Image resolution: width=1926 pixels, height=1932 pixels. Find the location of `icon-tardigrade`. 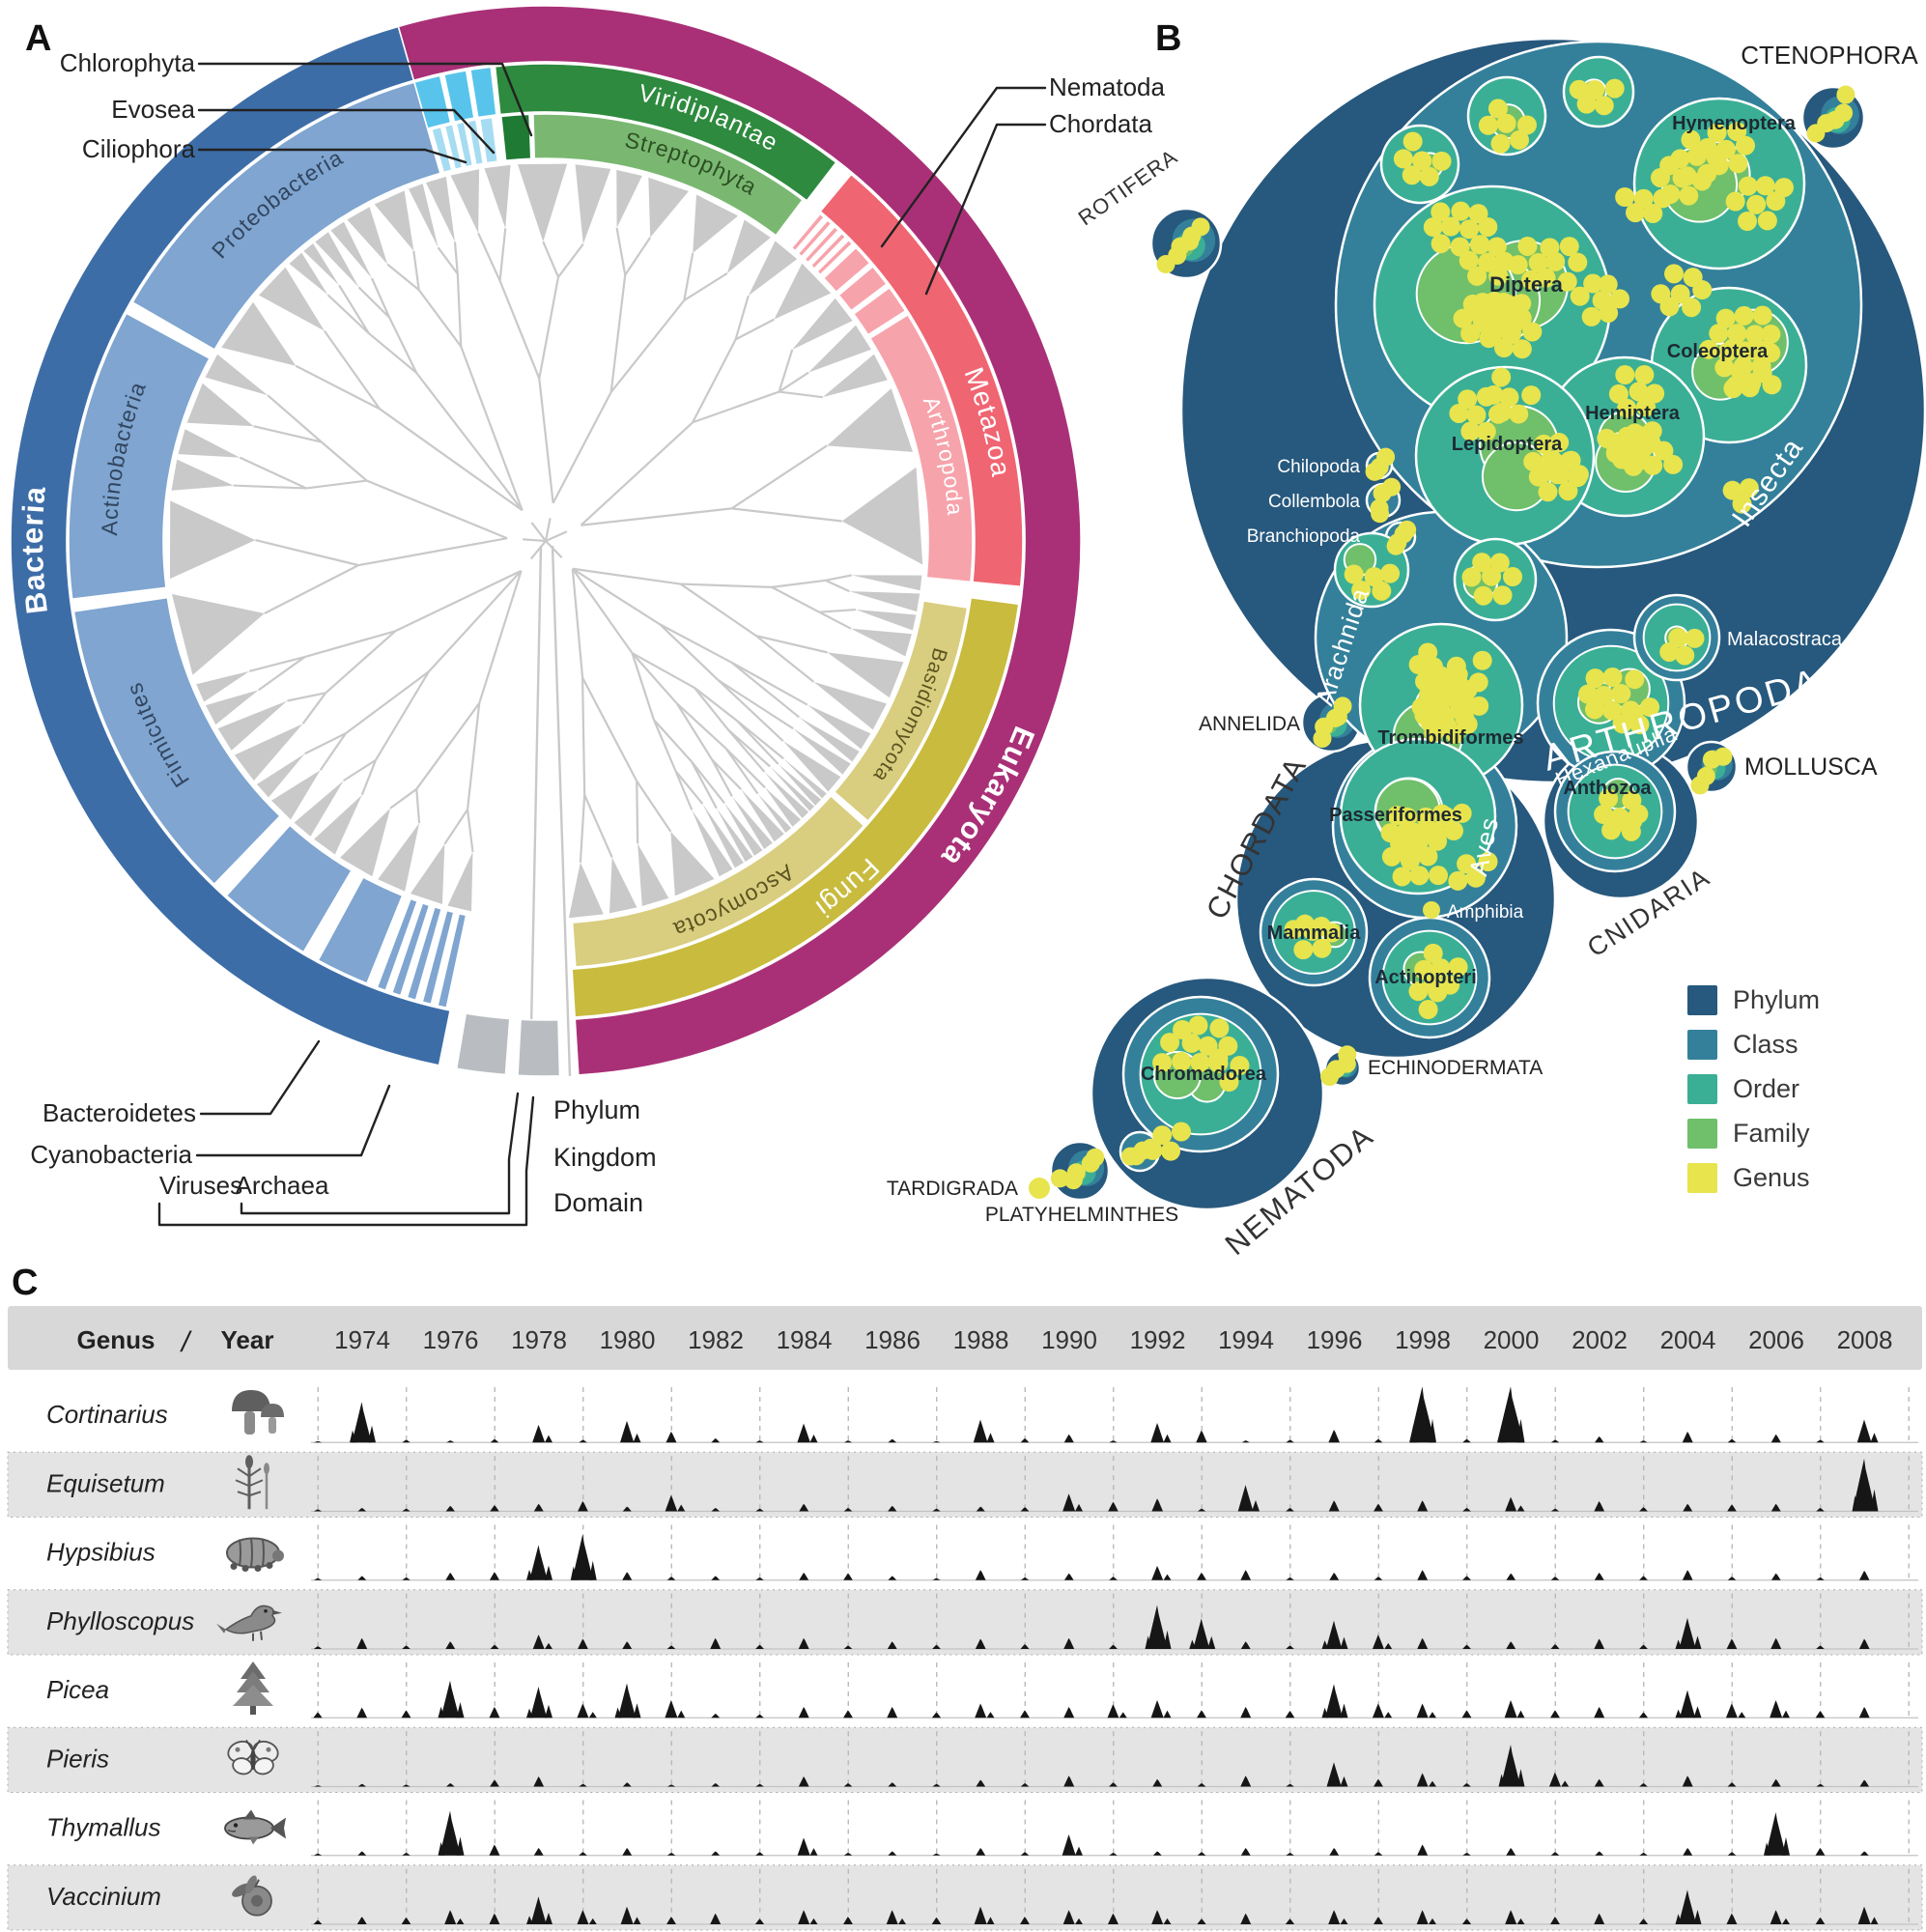

icon-tardigrade is located at coordinates (255, 1554).